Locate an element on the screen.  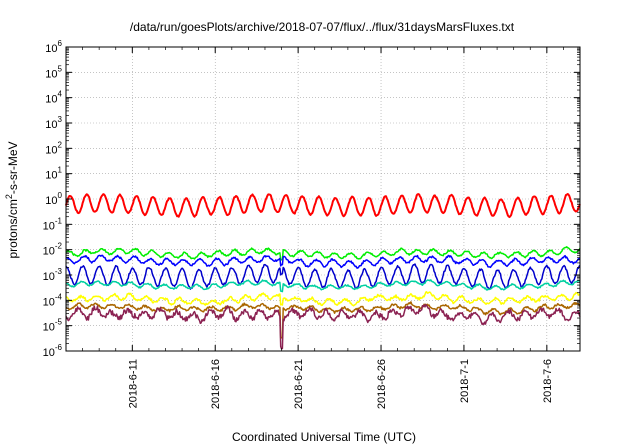
y-axis-label-sup: 2 is located at coordinates (9, 196).